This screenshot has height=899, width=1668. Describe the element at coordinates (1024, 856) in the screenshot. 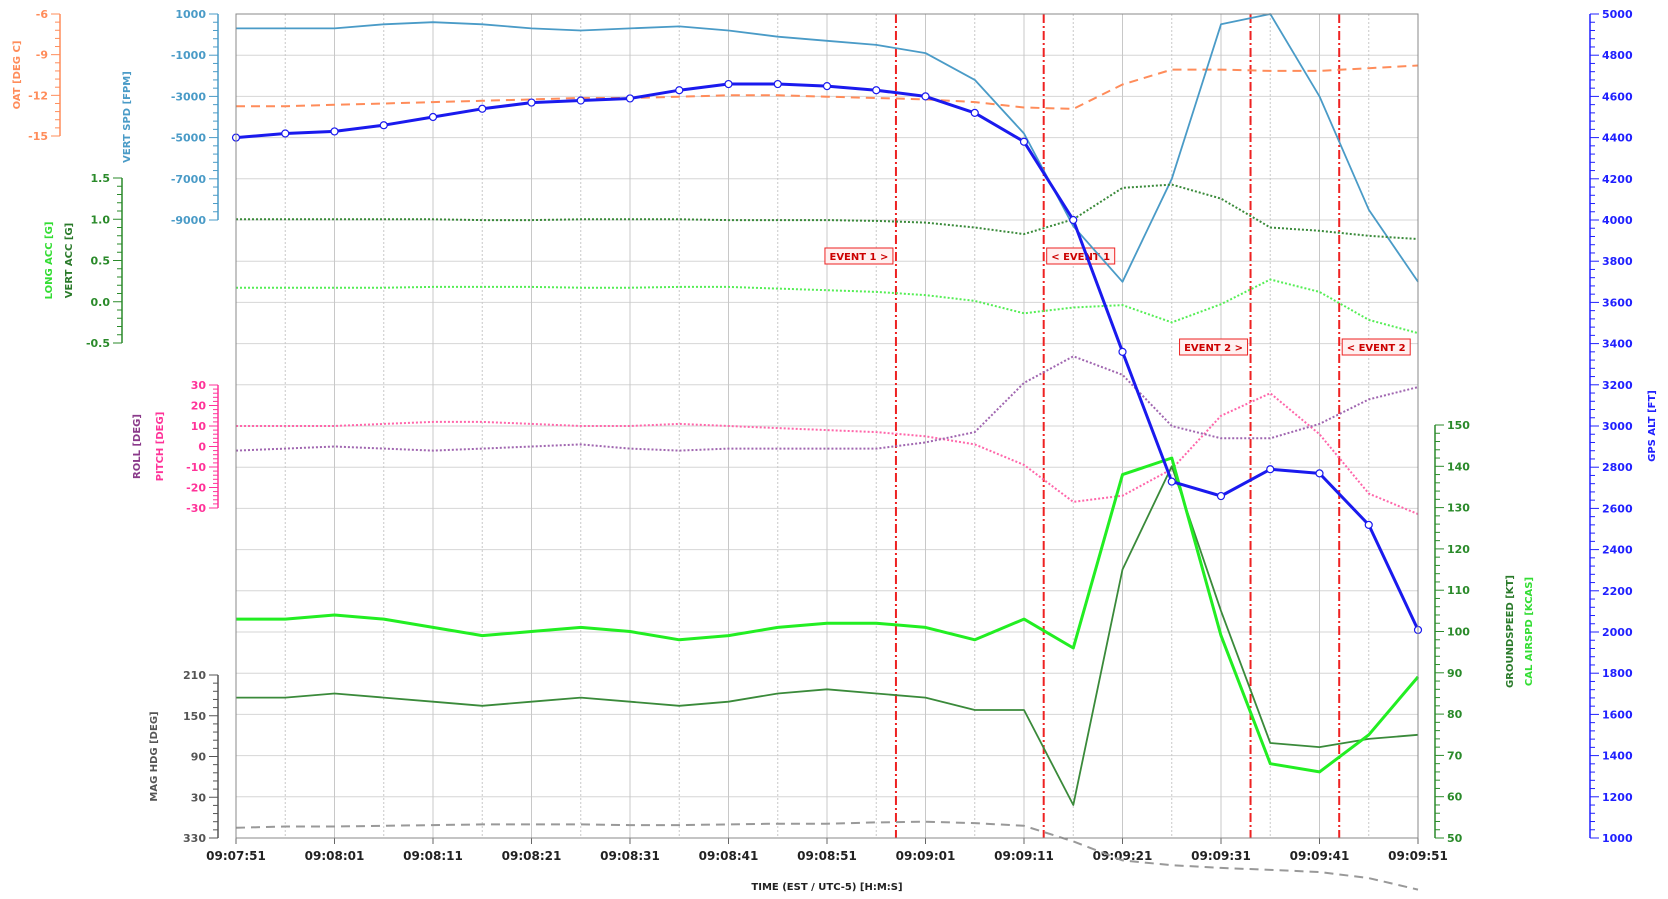

I see `x-tick-label: 09:09:11` at that location.